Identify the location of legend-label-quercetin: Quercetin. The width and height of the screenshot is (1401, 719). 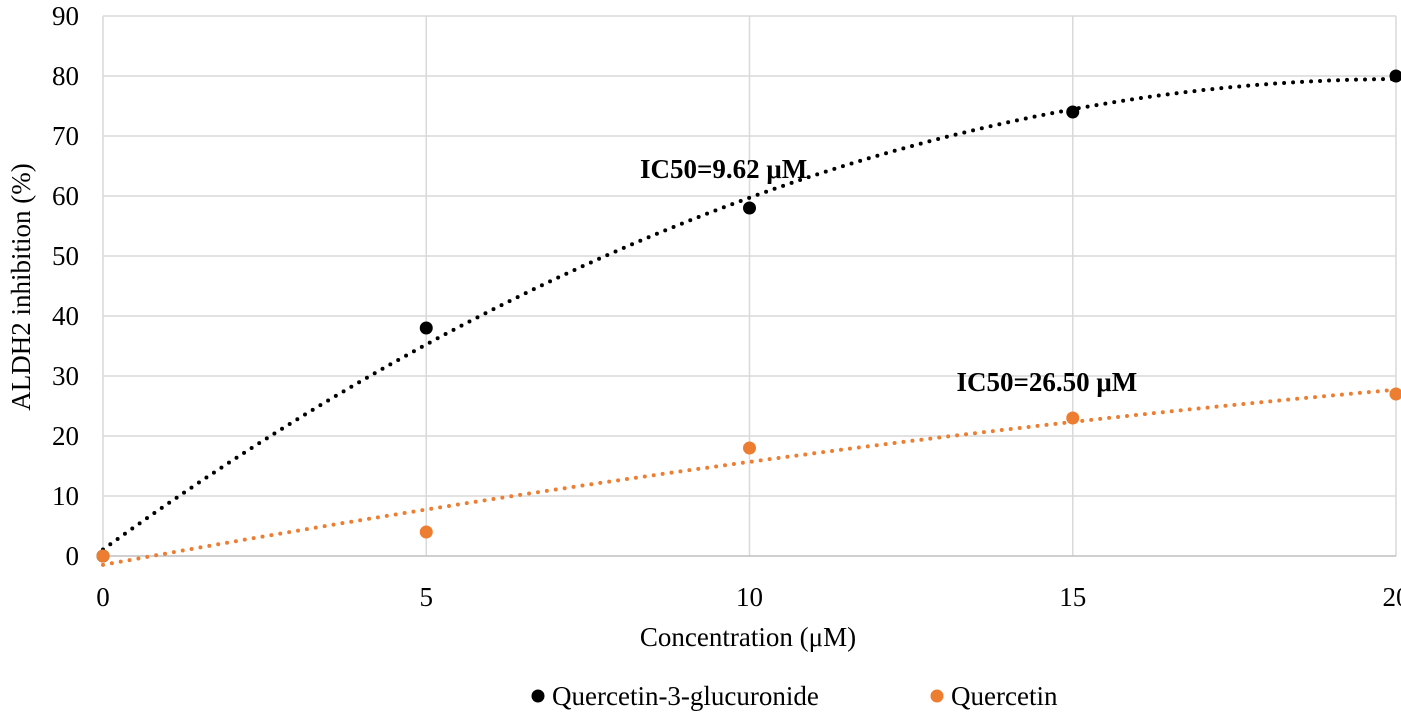
(1004, 696).